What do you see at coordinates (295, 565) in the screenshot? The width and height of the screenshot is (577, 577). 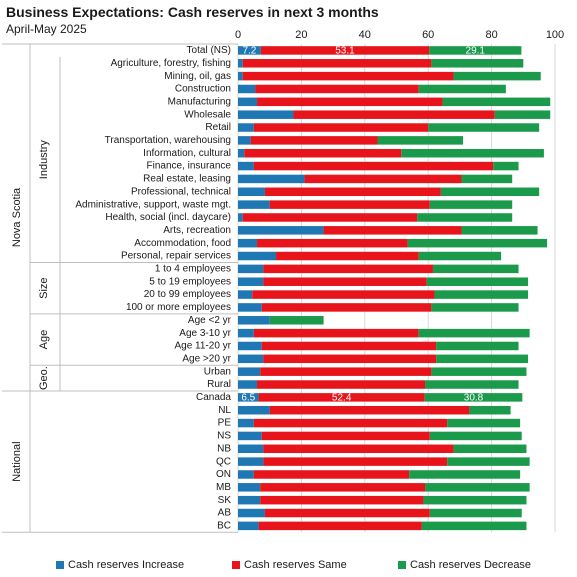 I see `legend-label: Cash reserves Same` at bounding box center [295, 565].